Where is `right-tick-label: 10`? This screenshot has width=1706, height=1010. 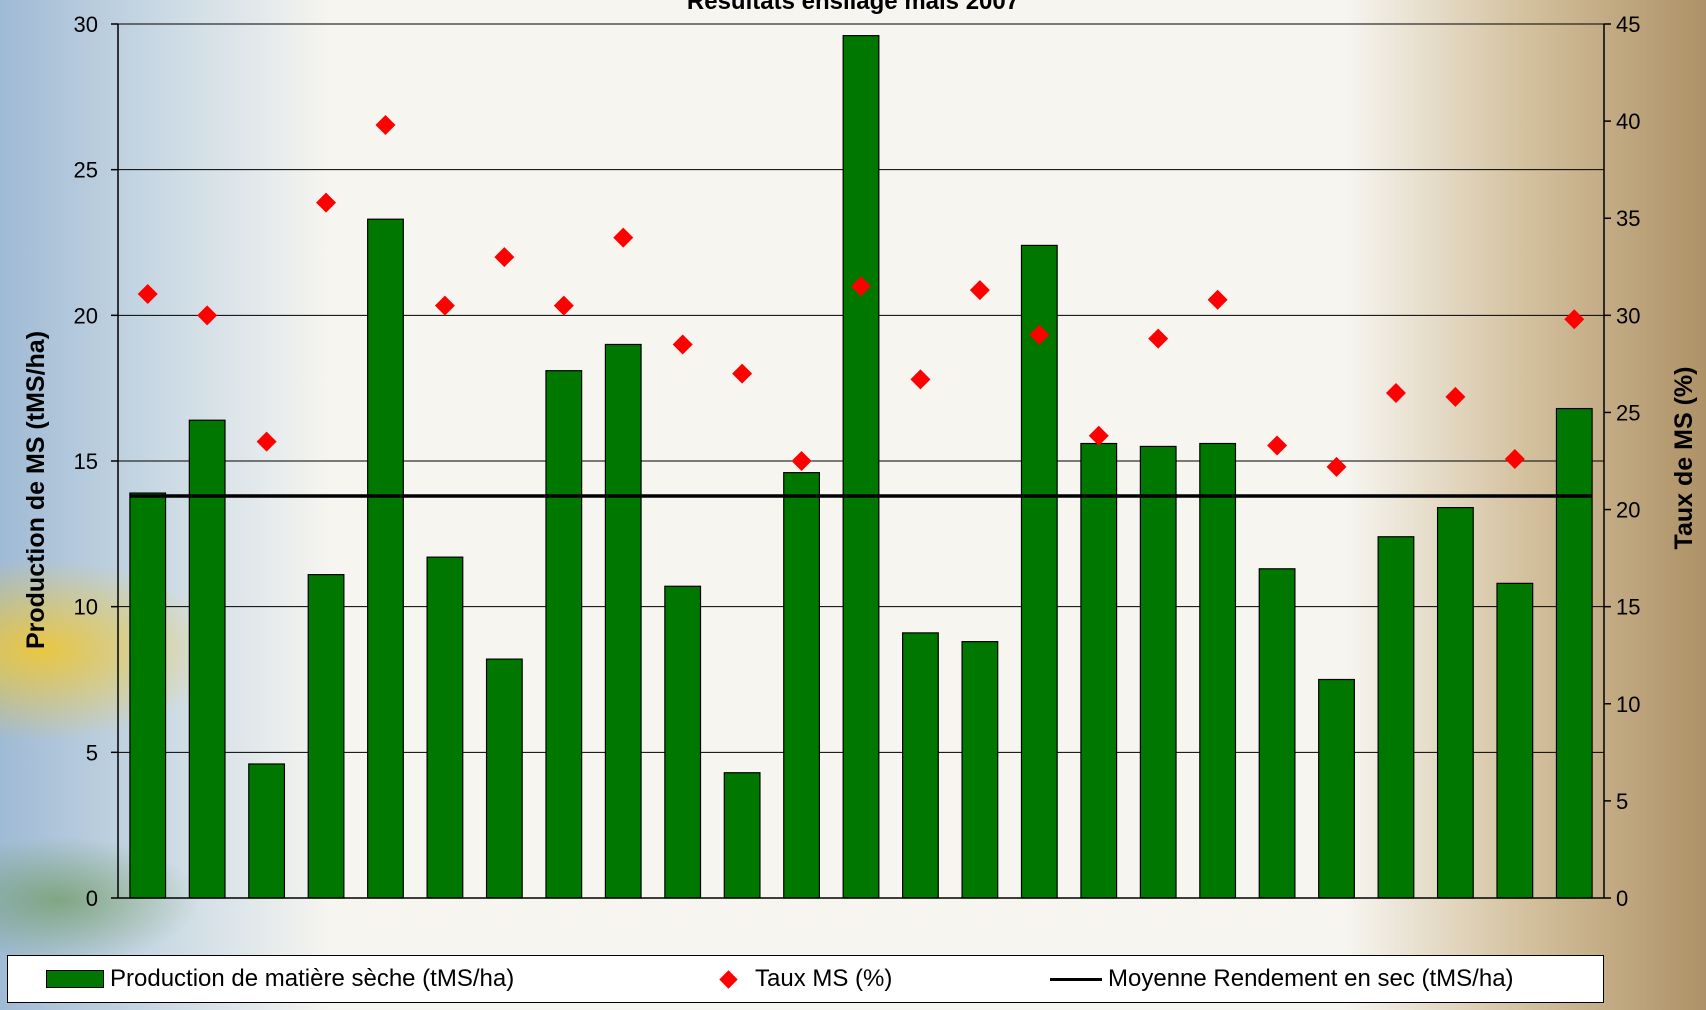 right-tick-label: 10 is located at coordinates (1628, 704).